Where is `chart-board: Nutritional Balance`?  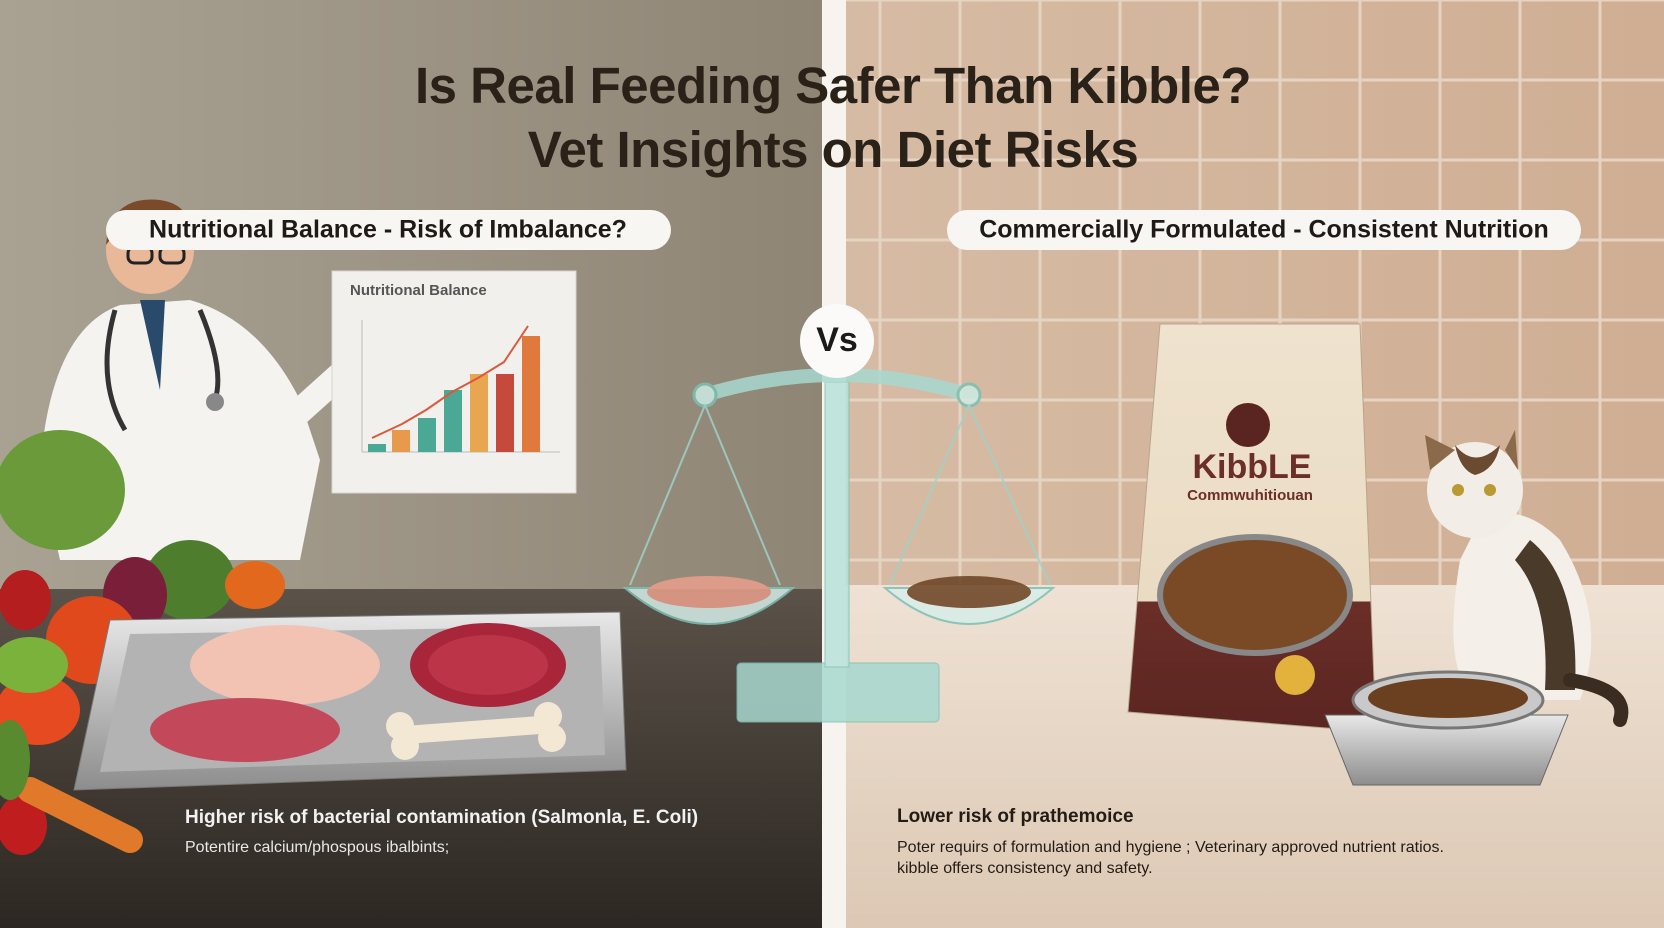 chart-board: Nutritional Balance is located at coordinates (454, 382).